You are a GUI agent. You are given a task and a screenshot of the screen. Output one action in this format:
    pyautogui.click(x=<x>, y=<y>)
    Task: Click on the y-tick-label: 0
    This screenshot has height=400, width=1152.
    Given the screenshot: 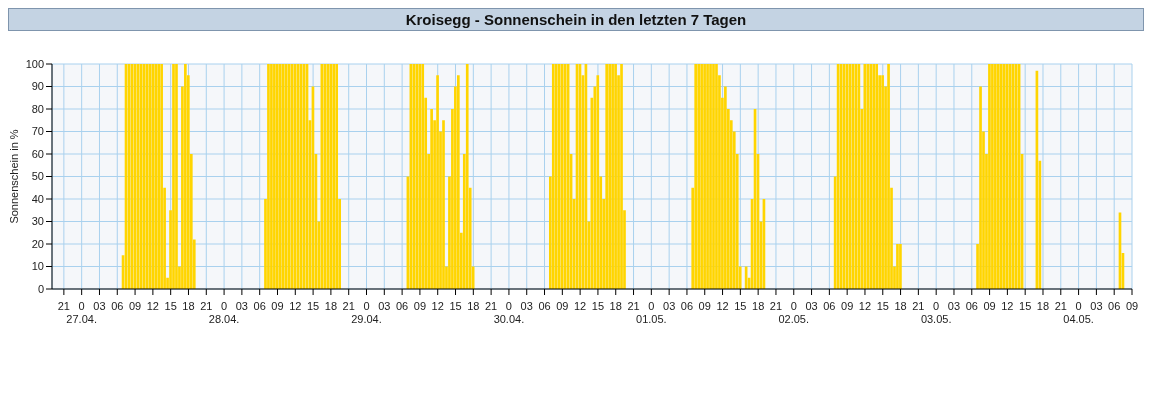 What is the action you would take?
    pyautogui.click(x=40, y=288)
    